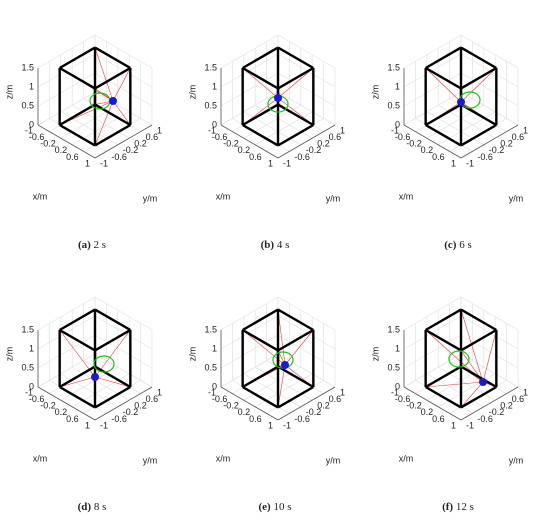 The width and height of the screenshot is (550, 519). What do you see at coordinates (447, 507) in the screenshot?
I see `panel-label: (f)` at bounding box center [447, 507].